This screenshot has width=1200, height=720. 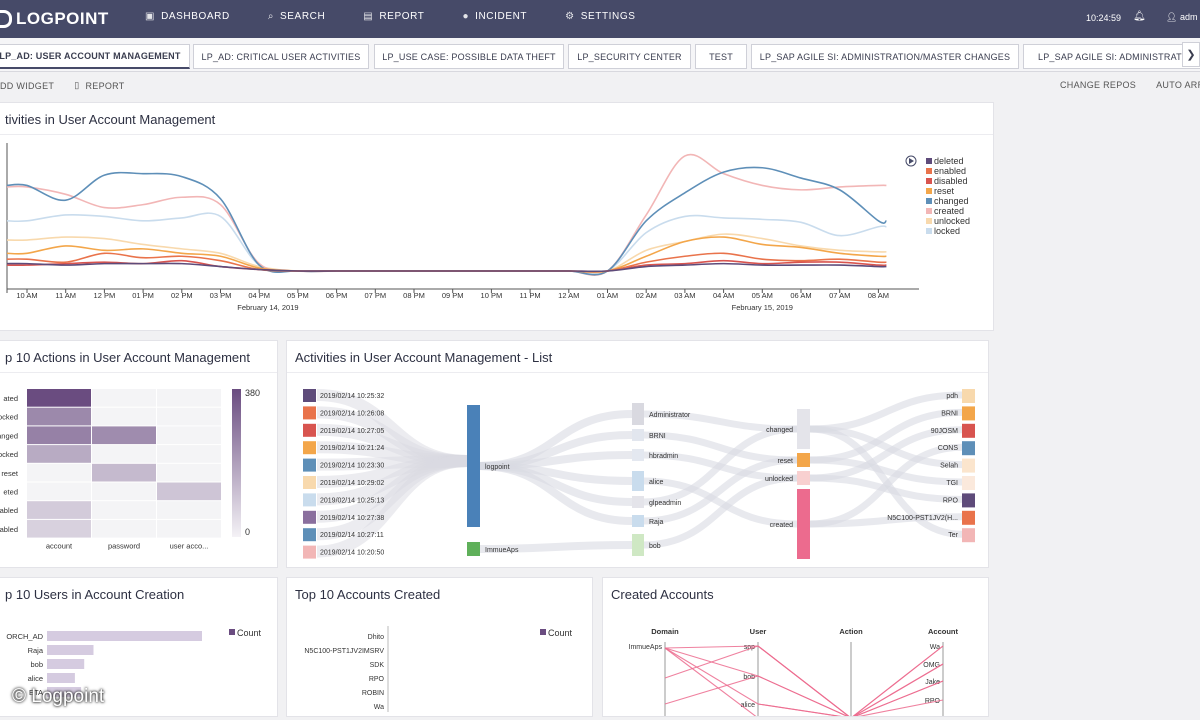 I want to click on legend-swatch-deleted, so click(x=929, y=161).